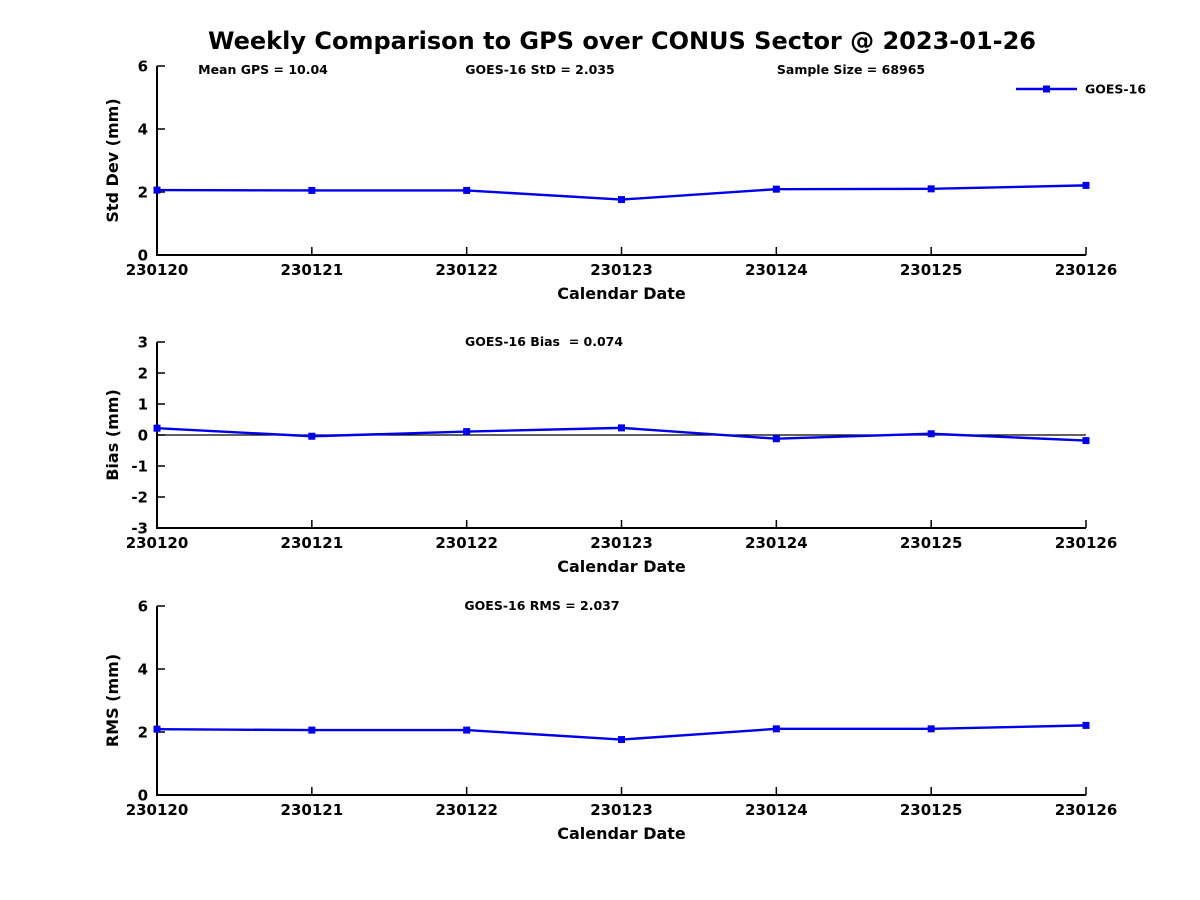  Describe the element at coordinates (139, 466) in the screenshot. I see `y-tick-label: -1` at that location.